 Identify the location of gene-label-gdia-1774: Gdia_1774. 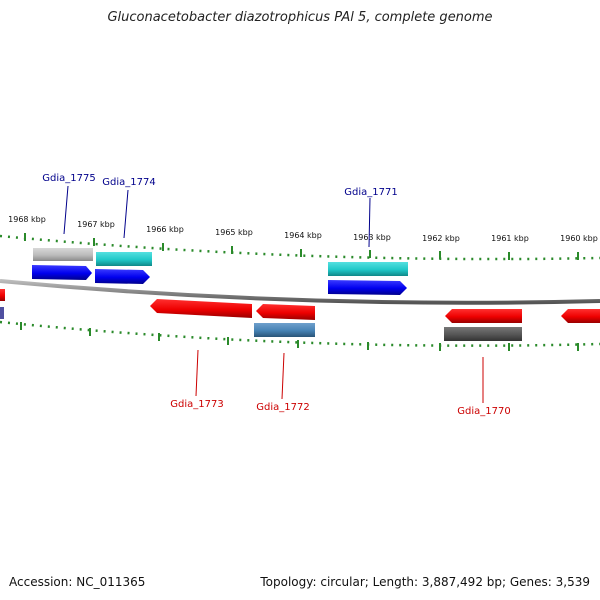
(128, 182).